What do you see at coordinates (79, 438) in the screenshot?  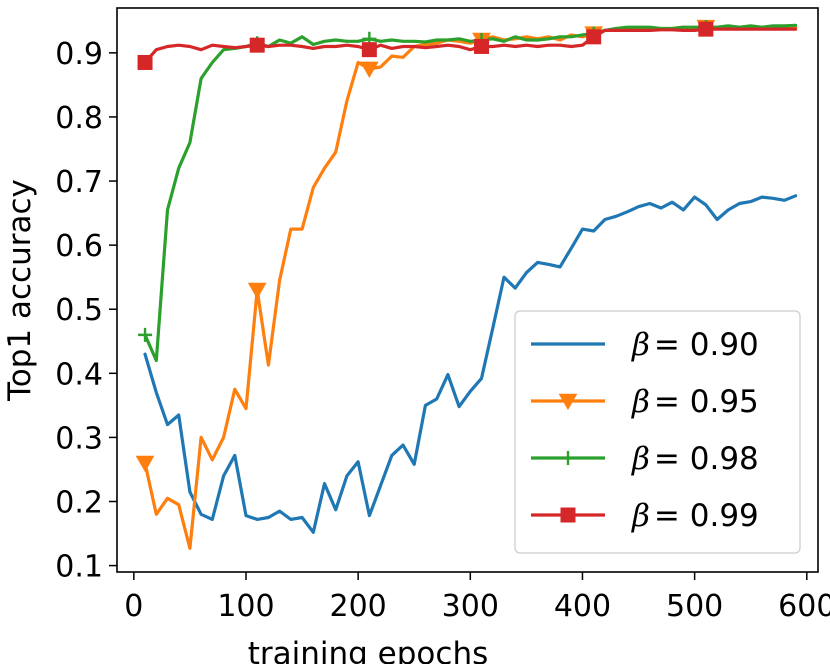 I see `y-tick-label: 0.3` at bounding box center [79, 438].